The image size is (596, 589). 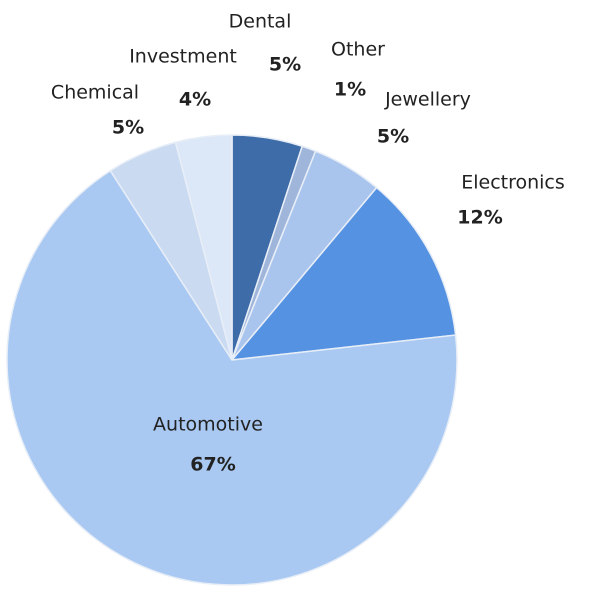 I want to click on slice-value-label: 67%, so click(x=212, y=465).